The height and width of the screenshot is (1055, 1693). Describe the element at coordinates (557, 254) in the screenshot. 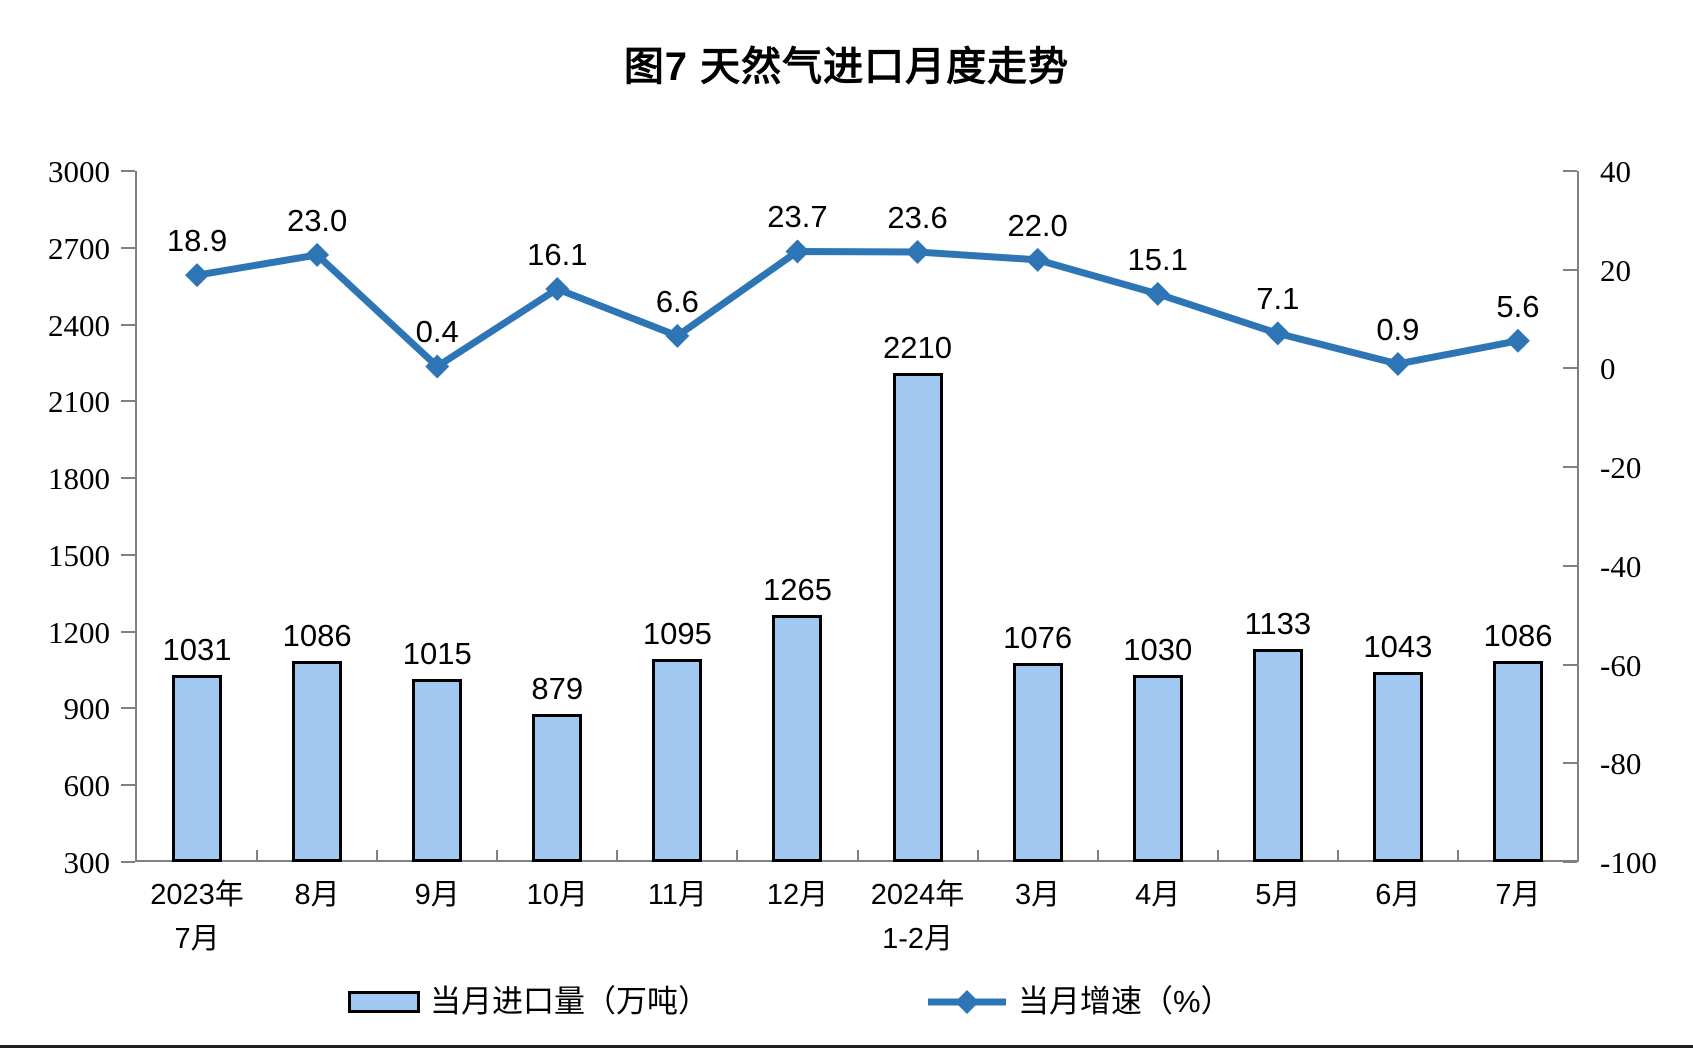

I see `line-point-label: 16.1` at that location.